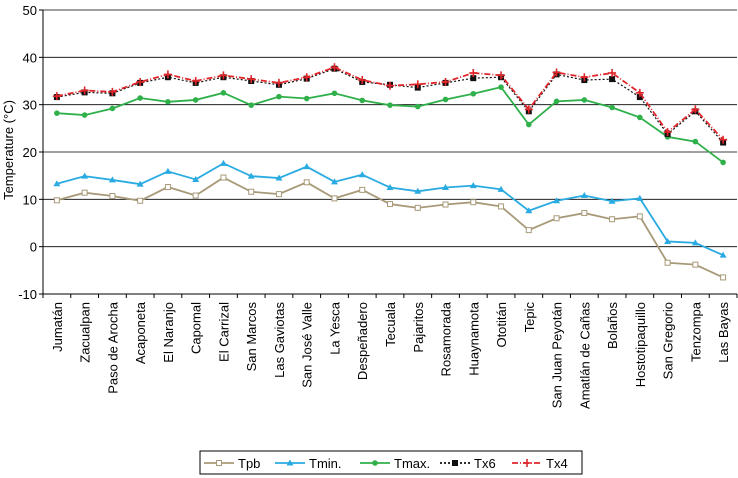 Image resolution: width=738 pixels, height=478 pixels. Describe the element at coordinates (27, 294) in the screenshot. I see `y-tick-label: -10` at that location.